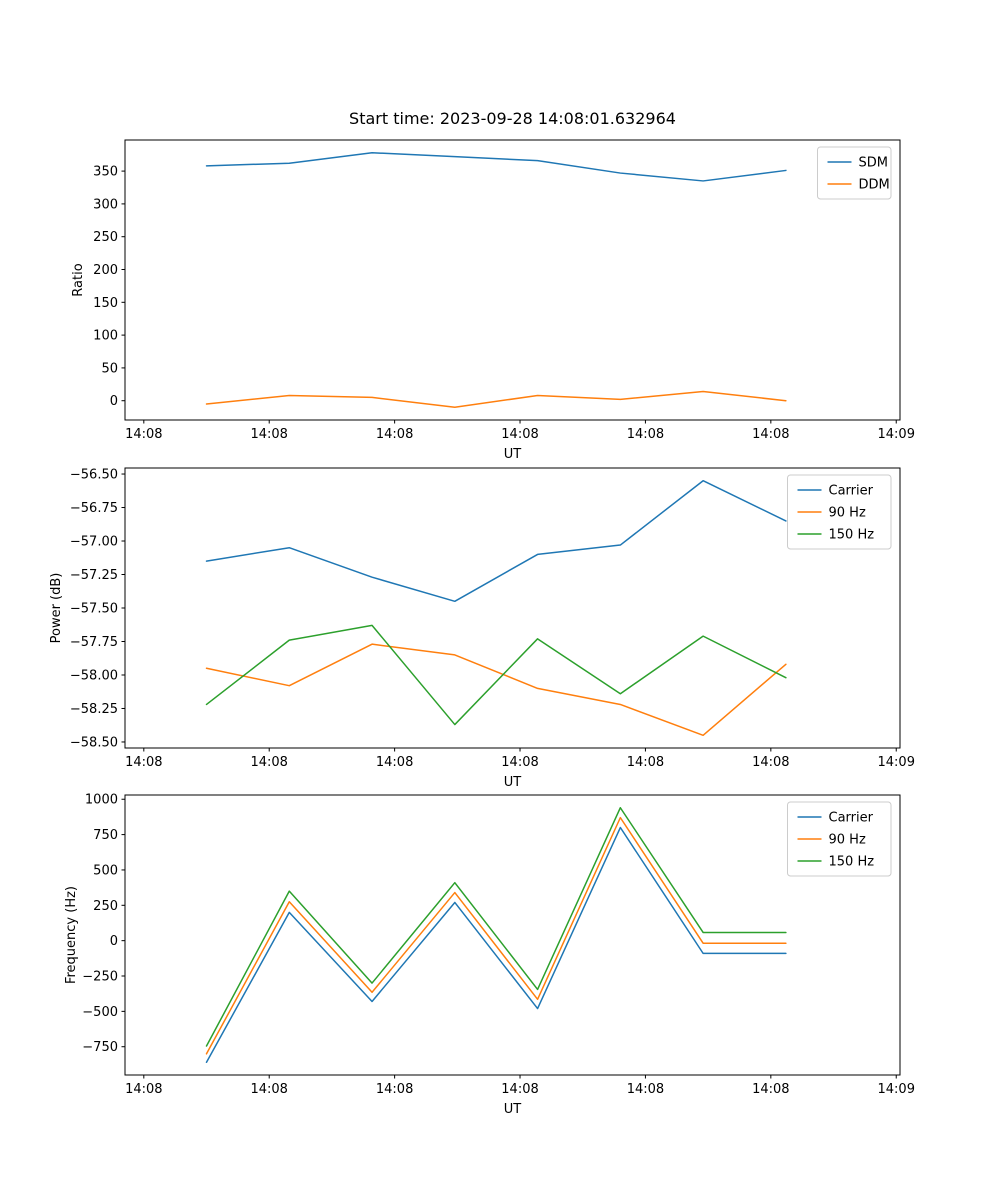 This screenshot has height=1204, width=1000. Describe the element at coordinates (105, 870) in the screenshot. I see `y-tick-label: 500` at that location.